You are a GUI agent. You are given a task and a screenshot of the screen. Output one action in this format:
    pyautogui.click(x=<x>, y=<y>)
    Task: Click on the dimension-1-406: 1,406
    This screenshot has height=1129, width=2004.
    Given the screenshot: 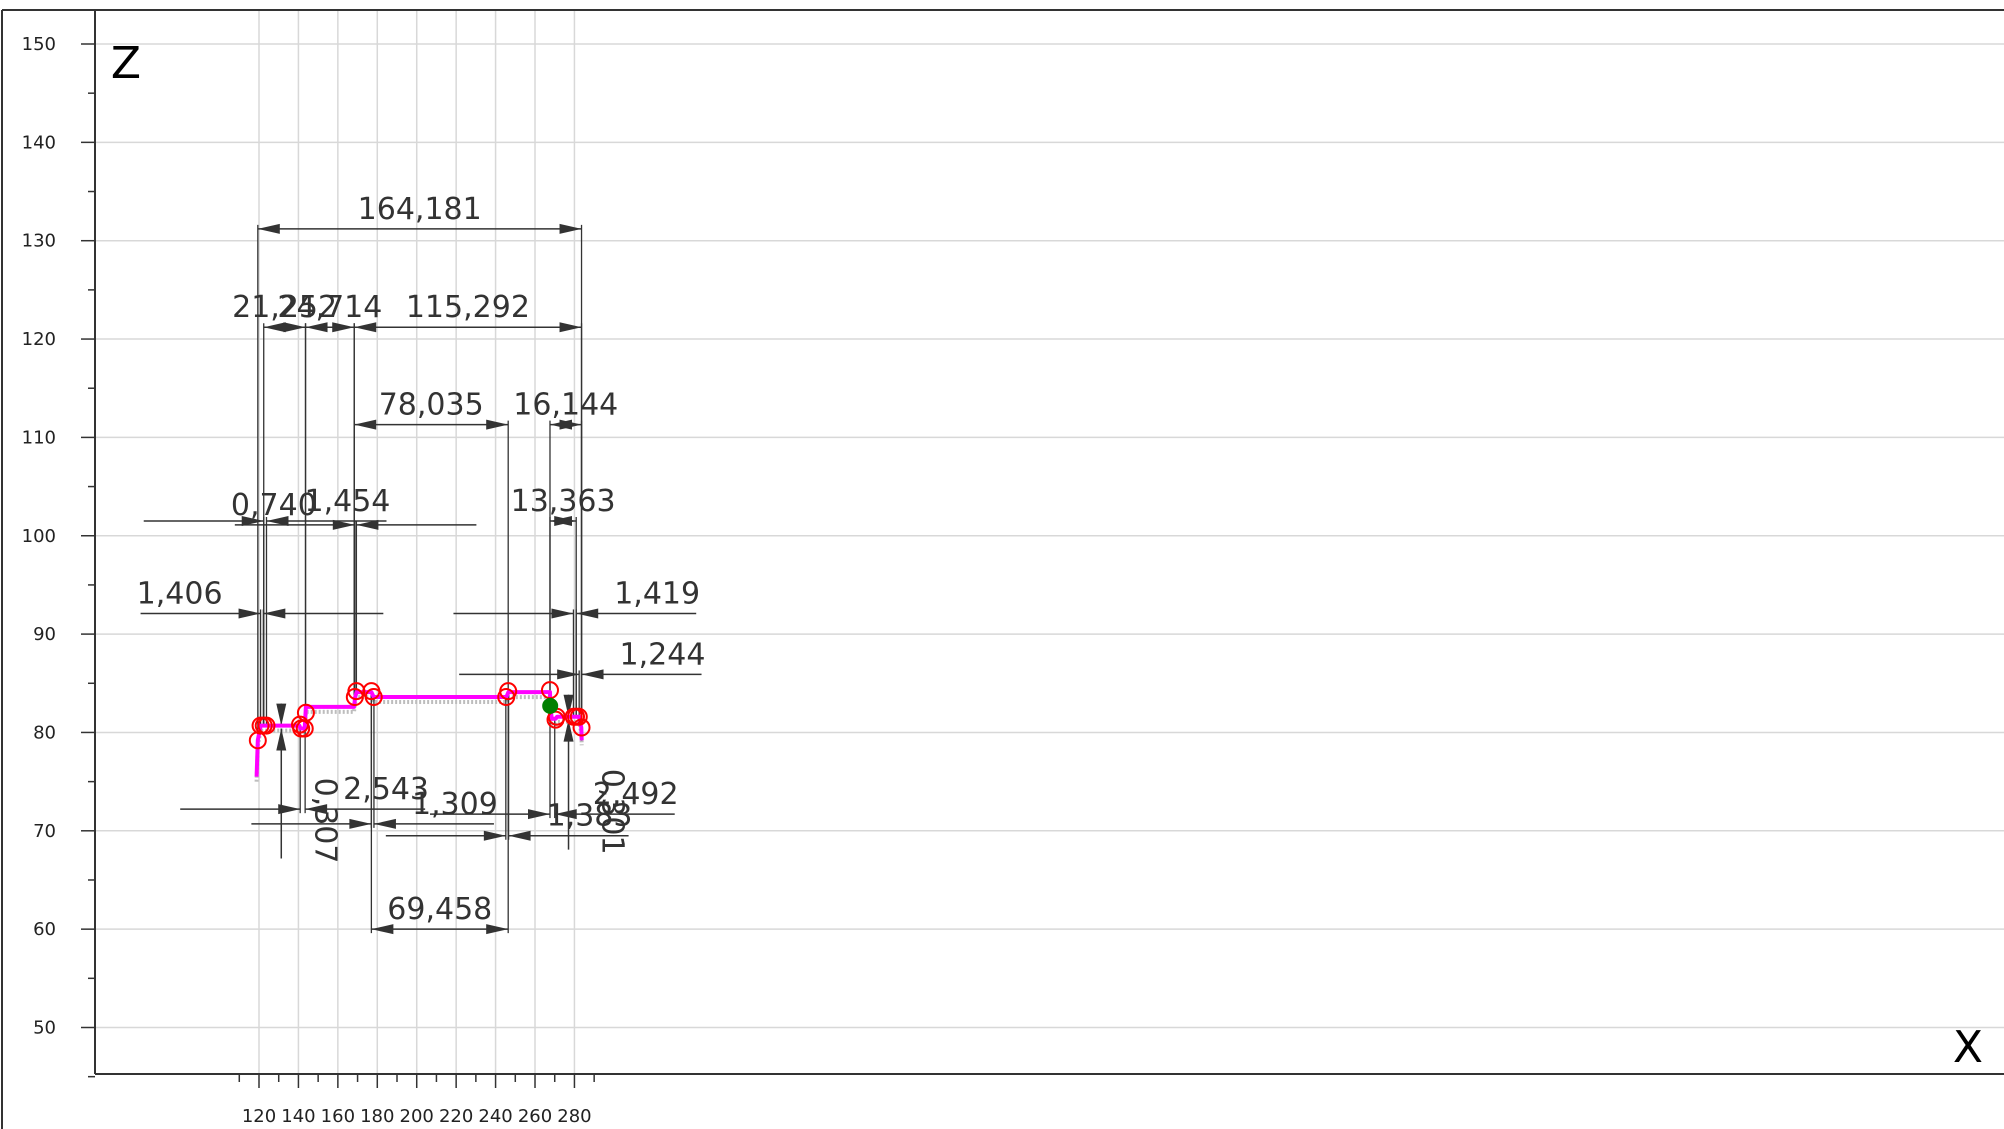 What is the action you would take?
    pyautogui.click(x=260, y=597)
    